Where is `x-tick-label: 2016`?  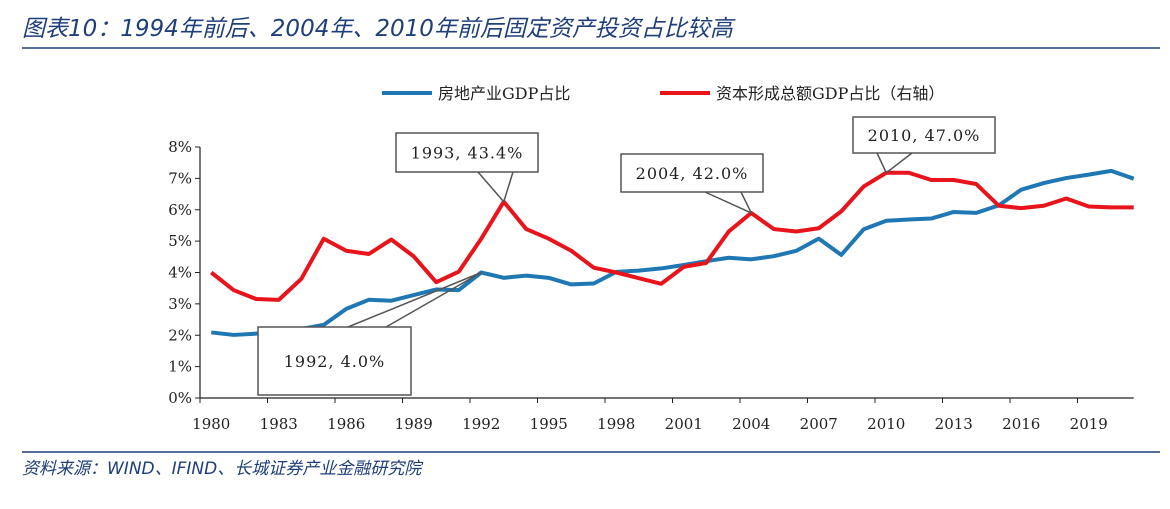
x-tick-label: 2016 is located at coordinates (1021, 424).